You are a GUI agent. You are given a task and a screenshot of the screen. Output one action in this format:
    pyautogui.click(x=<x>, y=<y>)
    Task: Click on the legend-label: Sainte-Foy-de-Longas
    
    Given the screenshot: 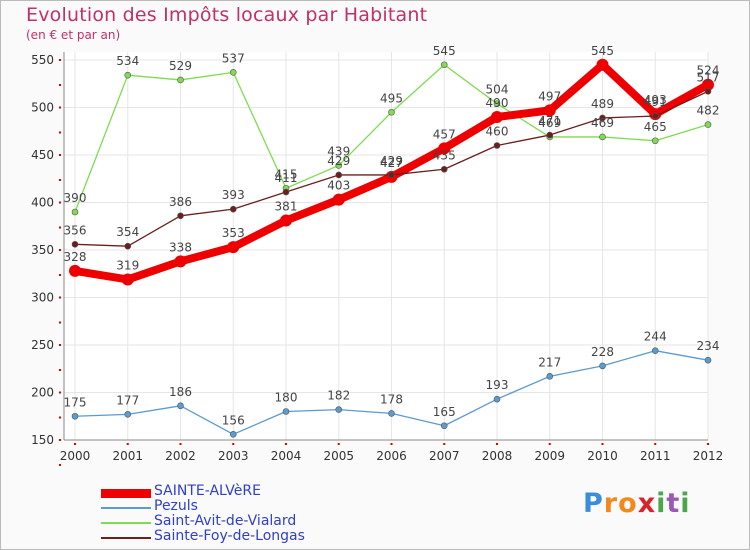 What is the action you would take?
    pyautogui.click(x=229, y=536)
    